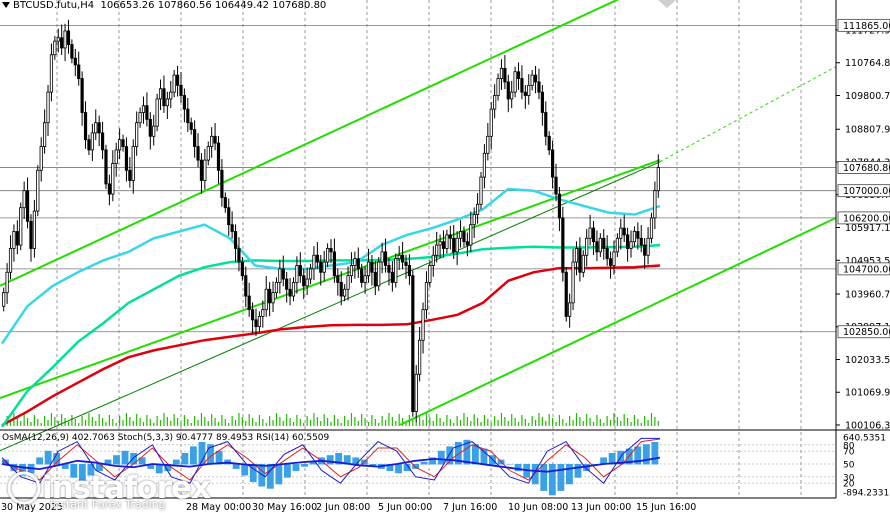 Image resolution: width=890 pixels, height=513 pixels. What do you see at coordinates (867, 426) in the screenshot?
I see `price-tick-label: 100106.30` at bounding box center [867, 426].